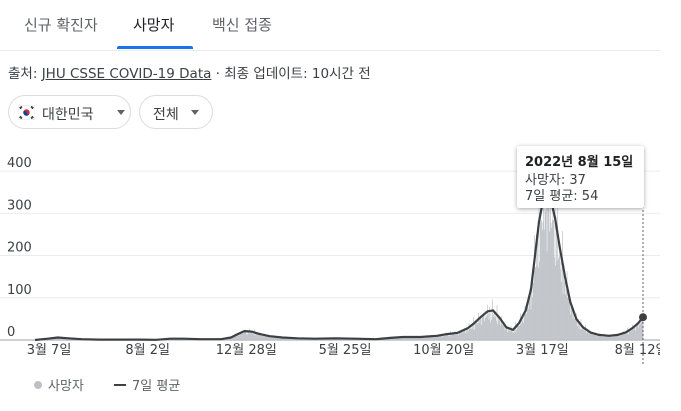 Image resolution: width=681 pixels, height=411 pixels. What do you see at coordinates (69, 112) in the screenshot?
I see `region-dropdown: 대한민국` at bounding box center [69, 112].